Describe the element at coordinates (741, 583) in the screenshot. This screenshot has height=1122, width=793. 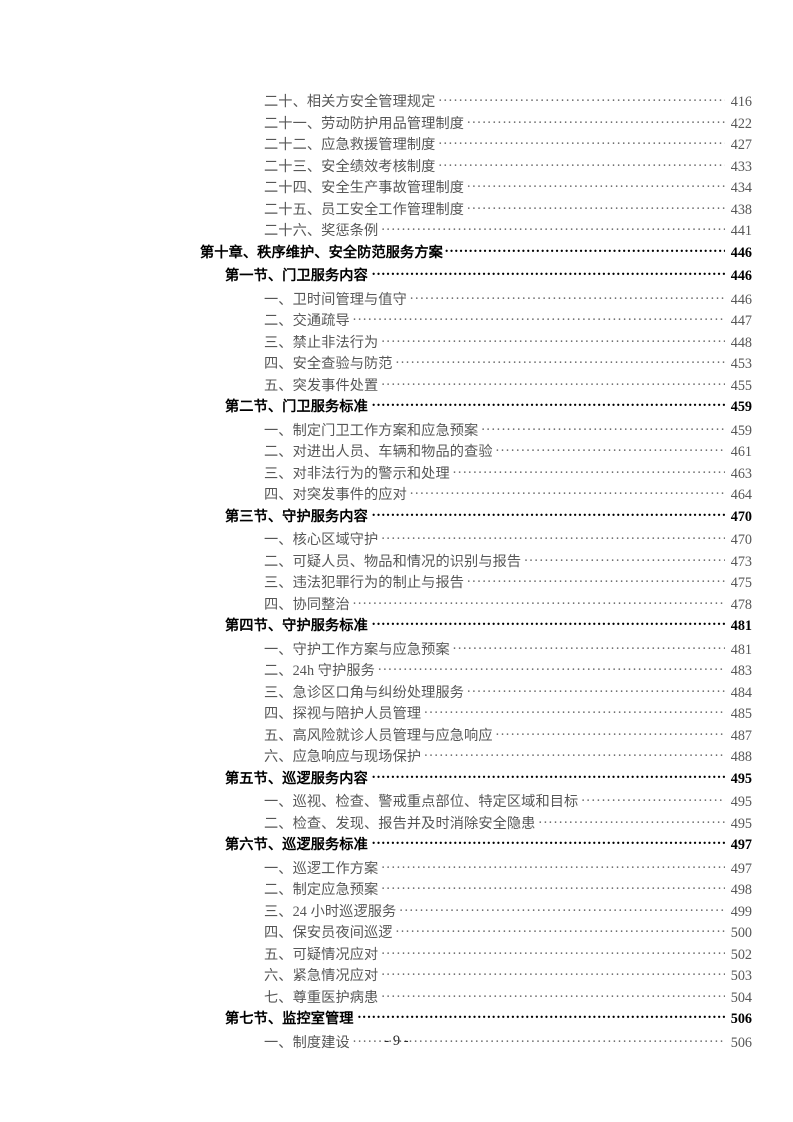
I see `toc-entry-page-number: 475` at that location.